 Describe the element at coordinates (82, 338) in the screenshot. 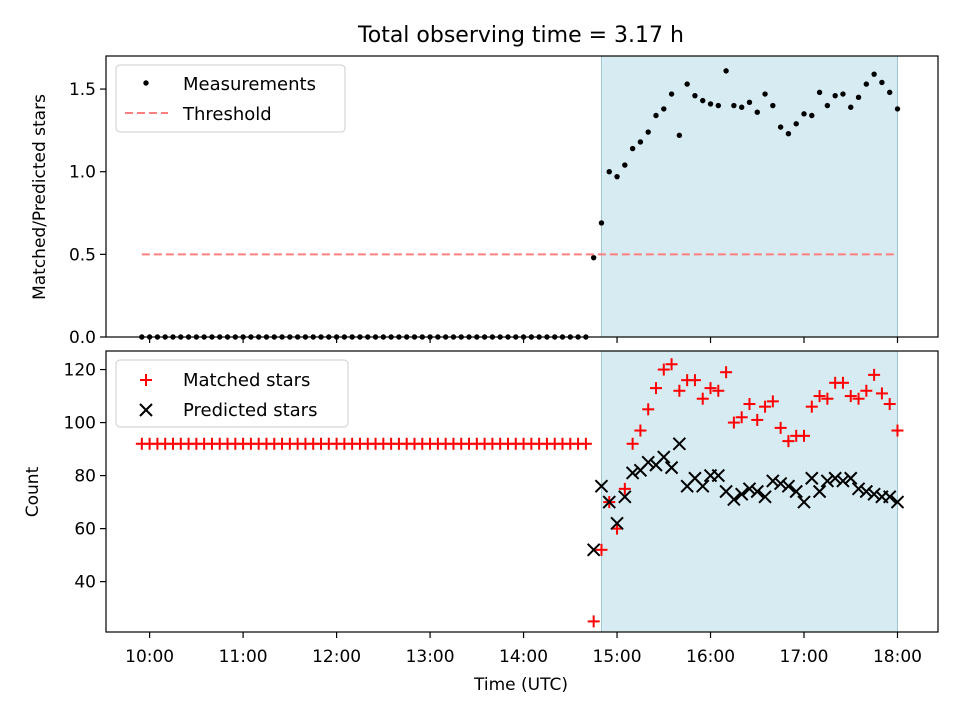

I see `y-tick-label: 0.0` at that location.